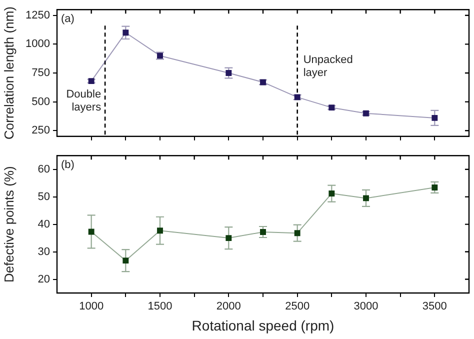 The width and height of the screenshot is (474, 339). Describe the element at coordinates (44, 279) in the screenshot. I see `y-tick-label: 20` at that location.